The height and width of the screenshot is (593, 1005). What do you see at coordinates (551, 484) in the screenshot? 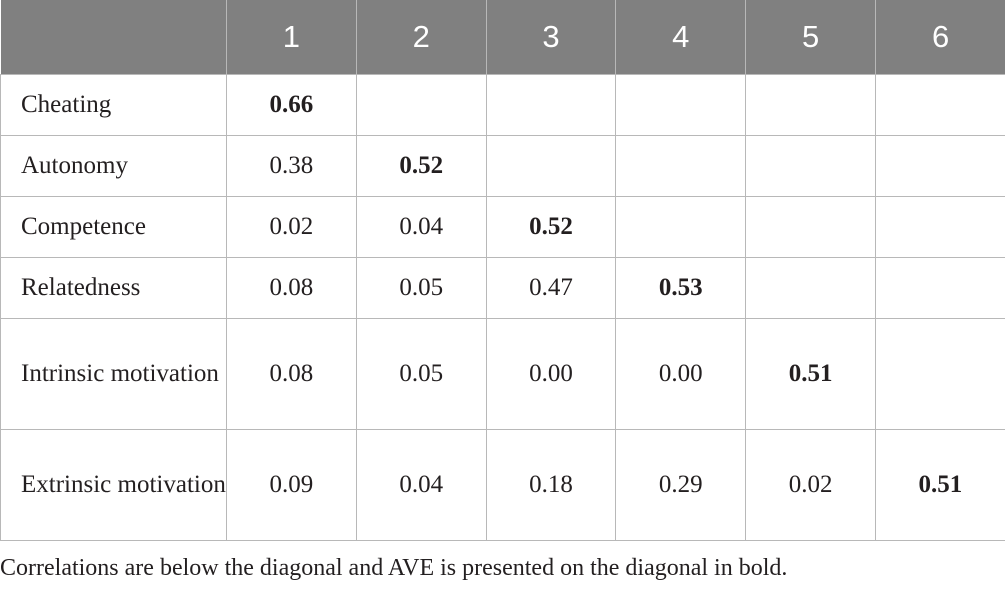
I see `table-cell: 0.18` at bounding box center [551, 484].